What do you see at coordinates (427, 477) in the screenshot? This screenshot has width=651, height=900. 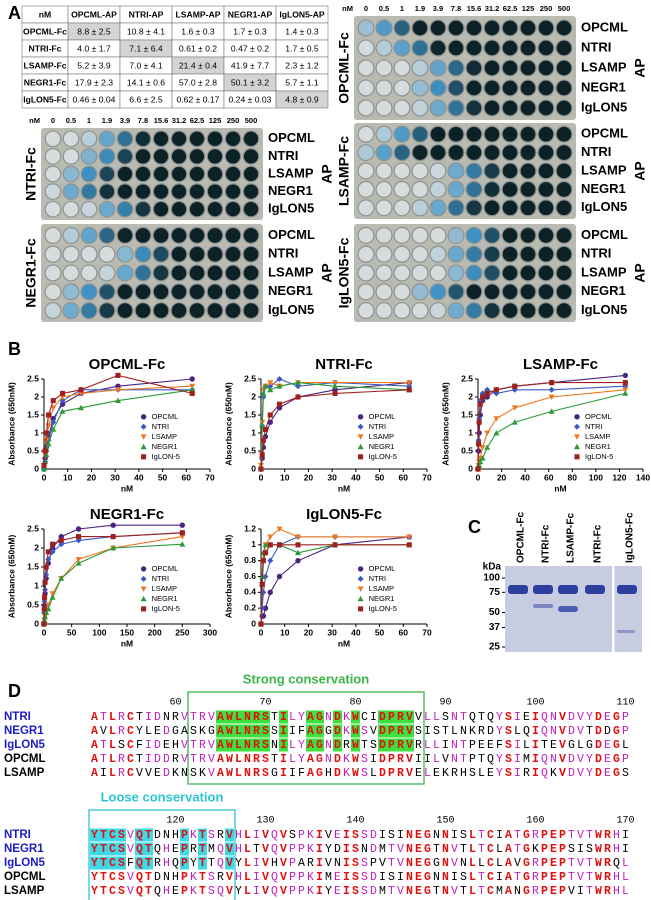 I see `x-tick-label: 70` at bounding box center [427, 477].